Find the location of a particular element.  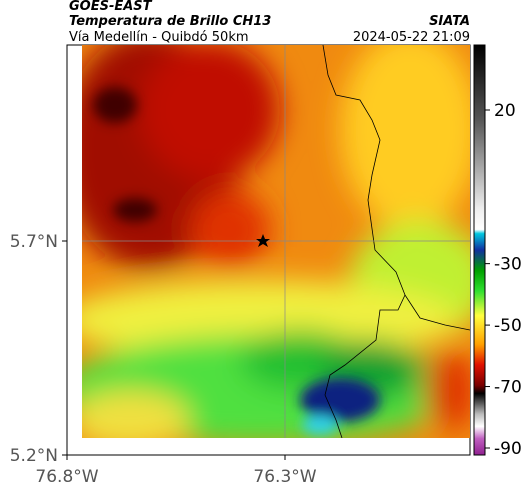

colorbar-tick-label: -50 is located at coordinates (508, 326).